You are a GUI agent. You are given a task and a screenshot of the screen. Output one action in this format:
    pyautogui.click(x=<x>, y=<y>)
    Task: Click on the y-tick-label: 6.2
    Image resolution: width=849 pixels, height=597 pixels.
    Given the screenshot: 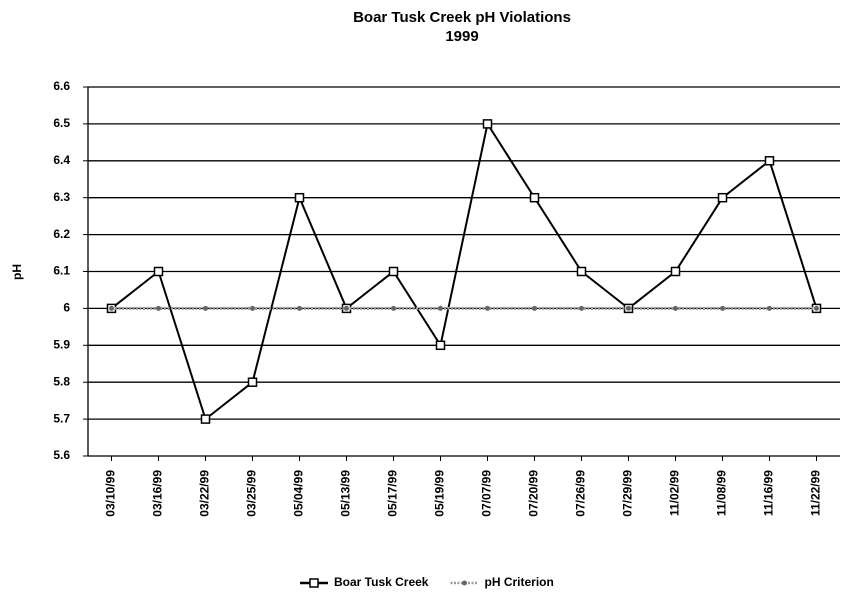 What is the action you would take?
    pyautogui.click(x=61, y=234)
    